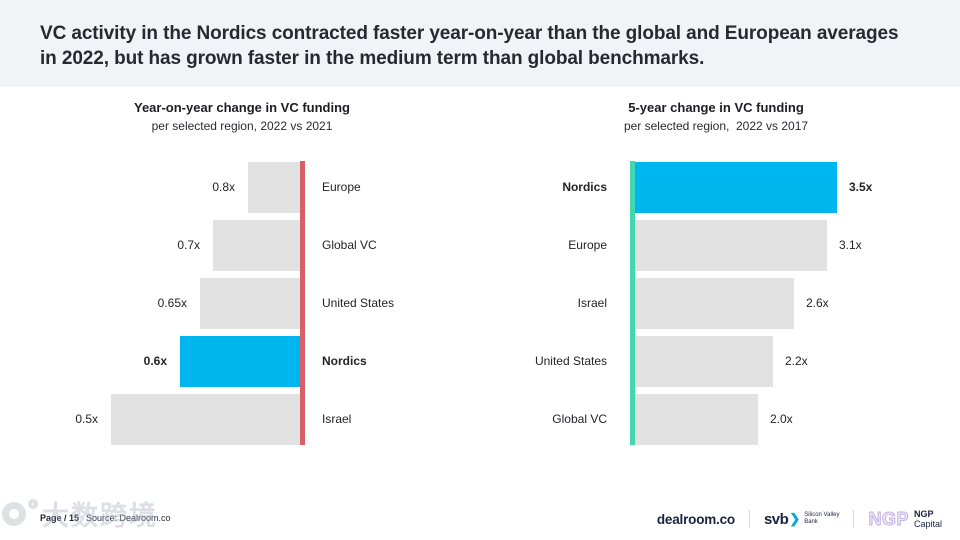 The height and width of the screenshot is (540, 960). Describe the element at coordinates (850, 245) in the screenshot. I see `5yr-value-label-europe: 3.1x` at that location.